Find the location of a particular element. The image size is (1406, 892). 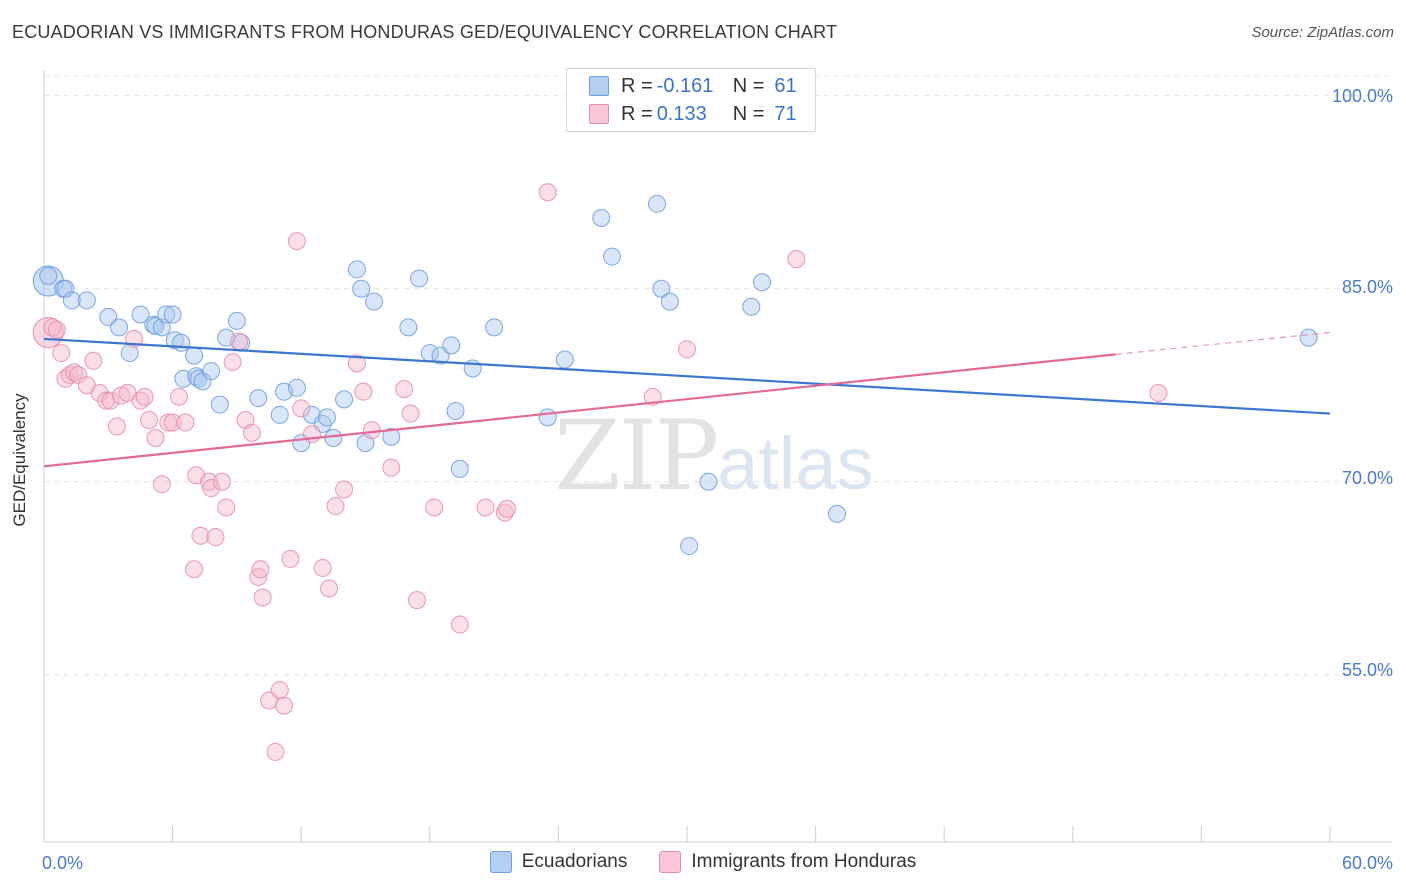

series-1-trend-extension is located at coordinates (1223, 343).